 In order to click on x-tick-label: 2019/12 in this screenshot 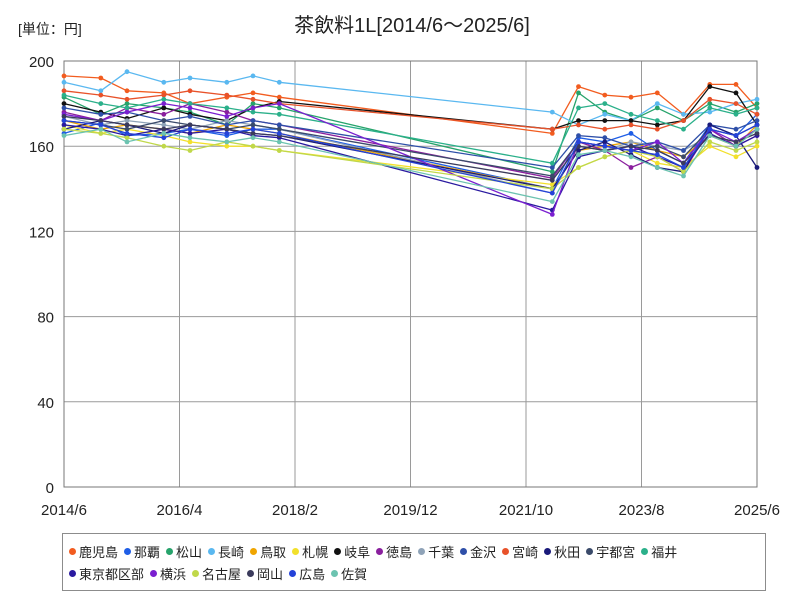, I will do `click(410, 510)`.